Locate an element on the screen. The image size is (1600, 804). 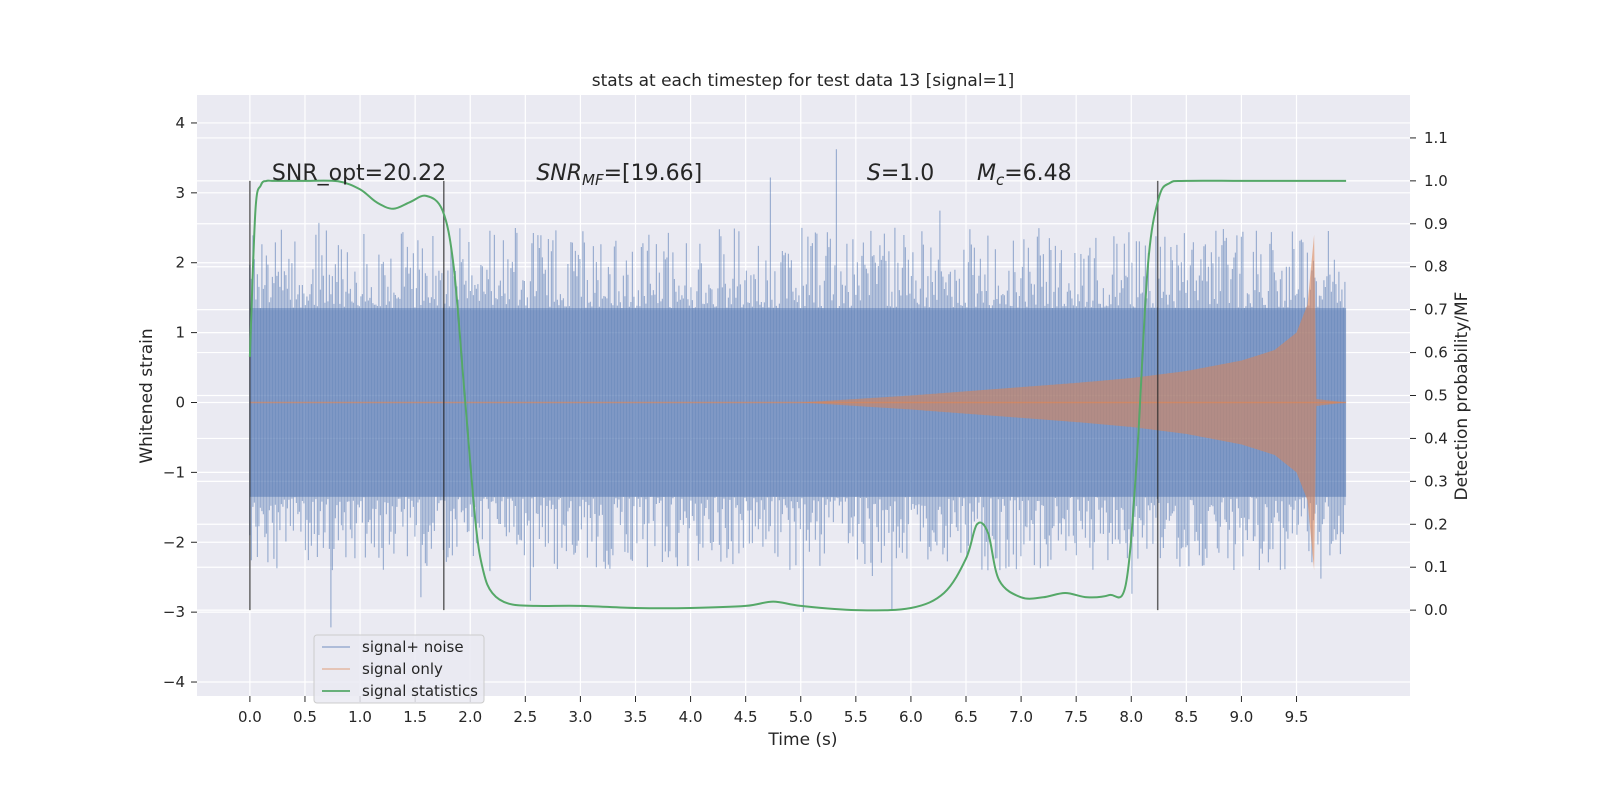
x-axis-label: Time (s) is located at coordinates (802, 740).